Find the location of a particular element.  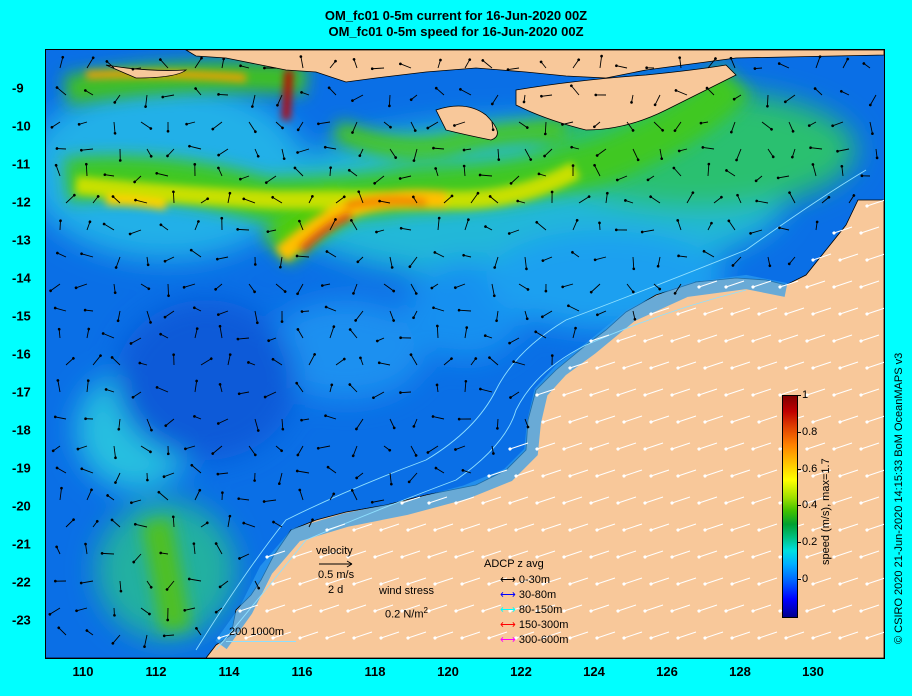

lon-label: 122 is located at coordinates (521, 671).